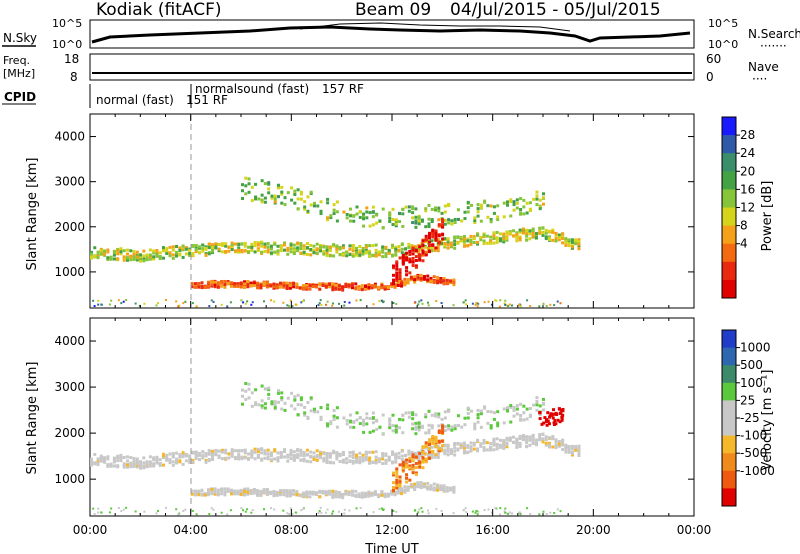 The width and height of the screenshot is (800, 554). I want to click on nave-tick-top: 60, so click(713, 59).